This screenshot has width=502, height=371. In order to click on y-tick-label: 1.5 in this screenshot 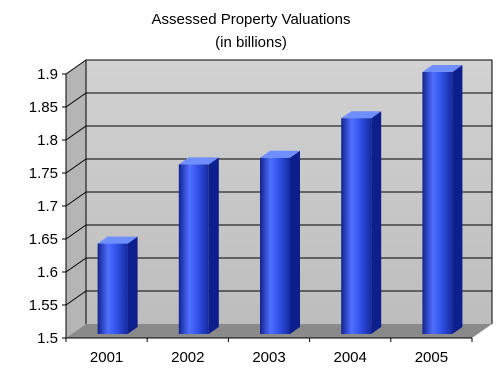, I will do `click(47, 338)`.